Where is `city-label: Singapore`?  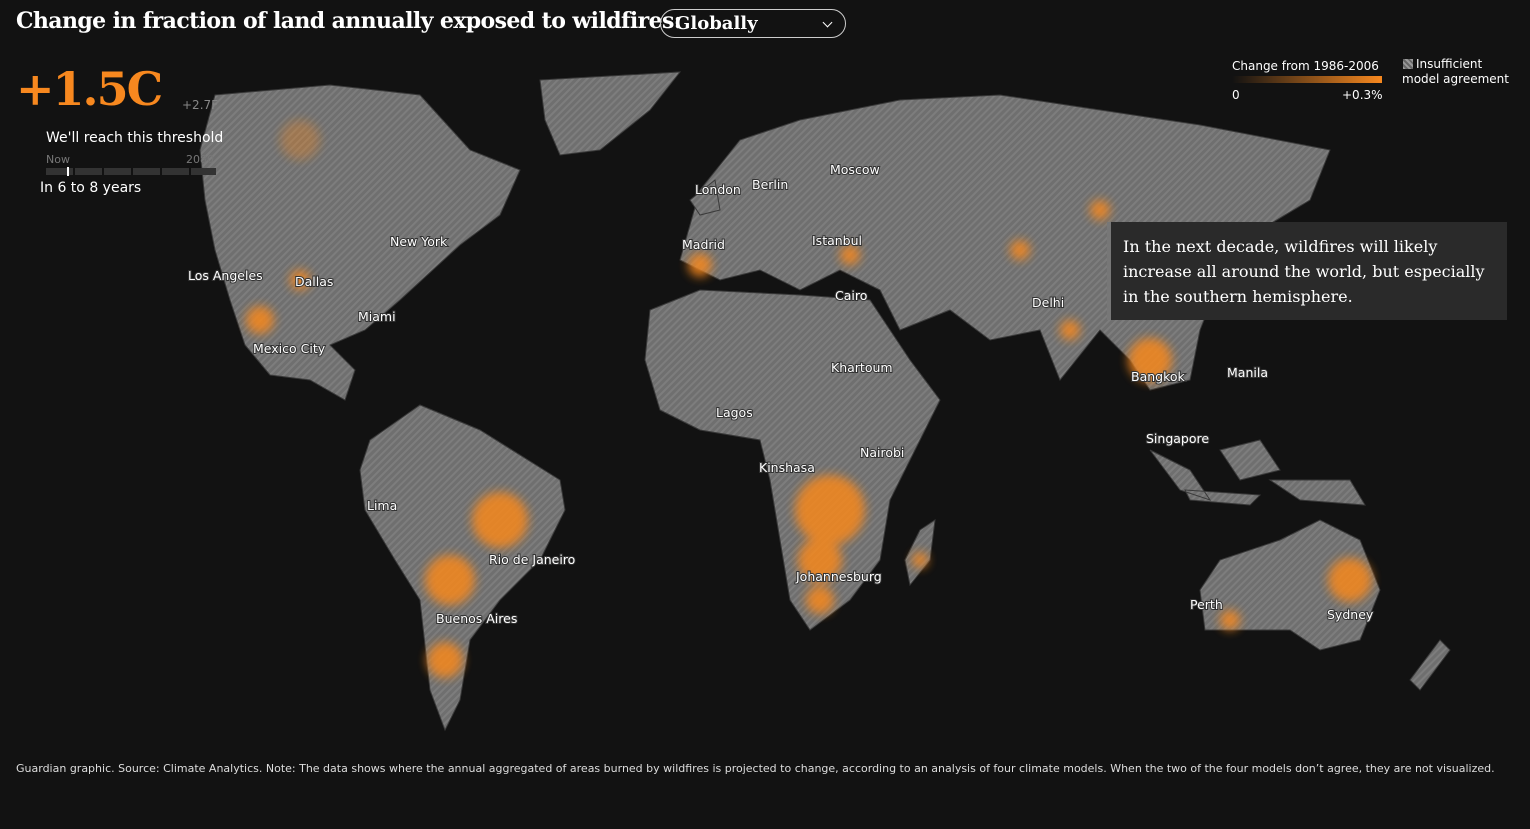
city-label: Singapore is located at coordinates (1177, 438).